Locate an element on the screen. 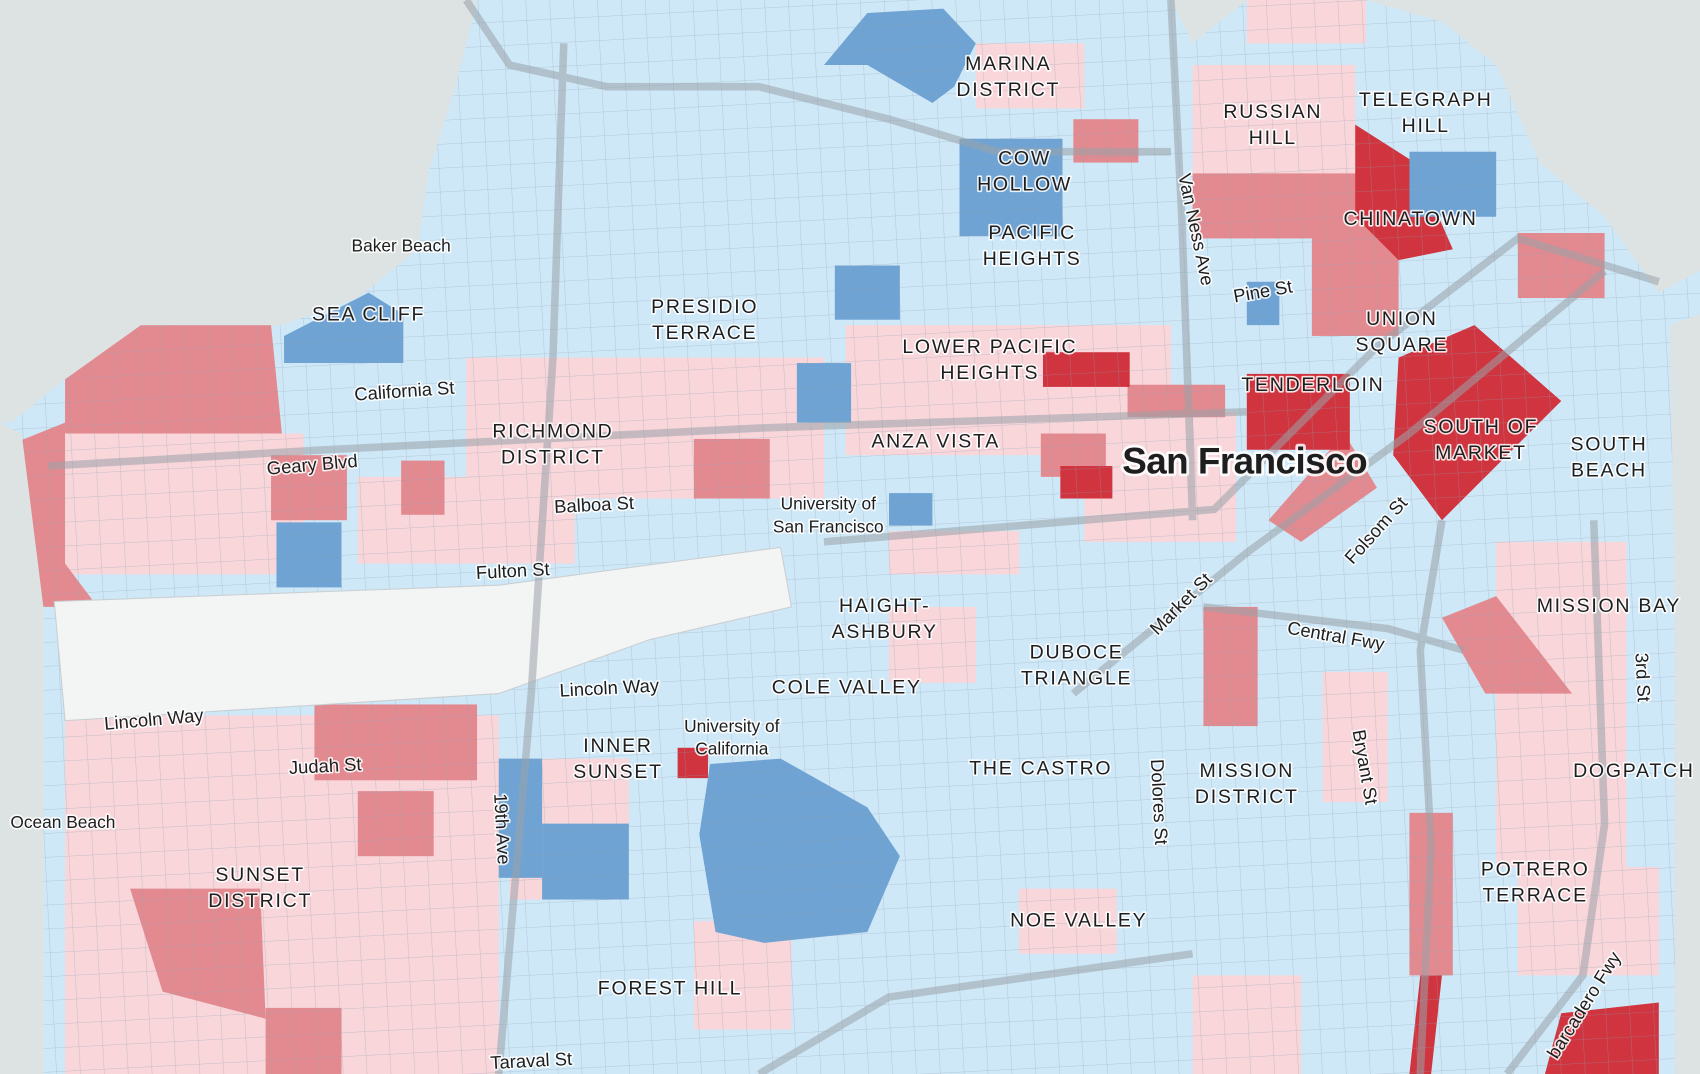 This screenshot has height=1074, width=1700. place-label: San Francisco is located at coordinates (828, 526).